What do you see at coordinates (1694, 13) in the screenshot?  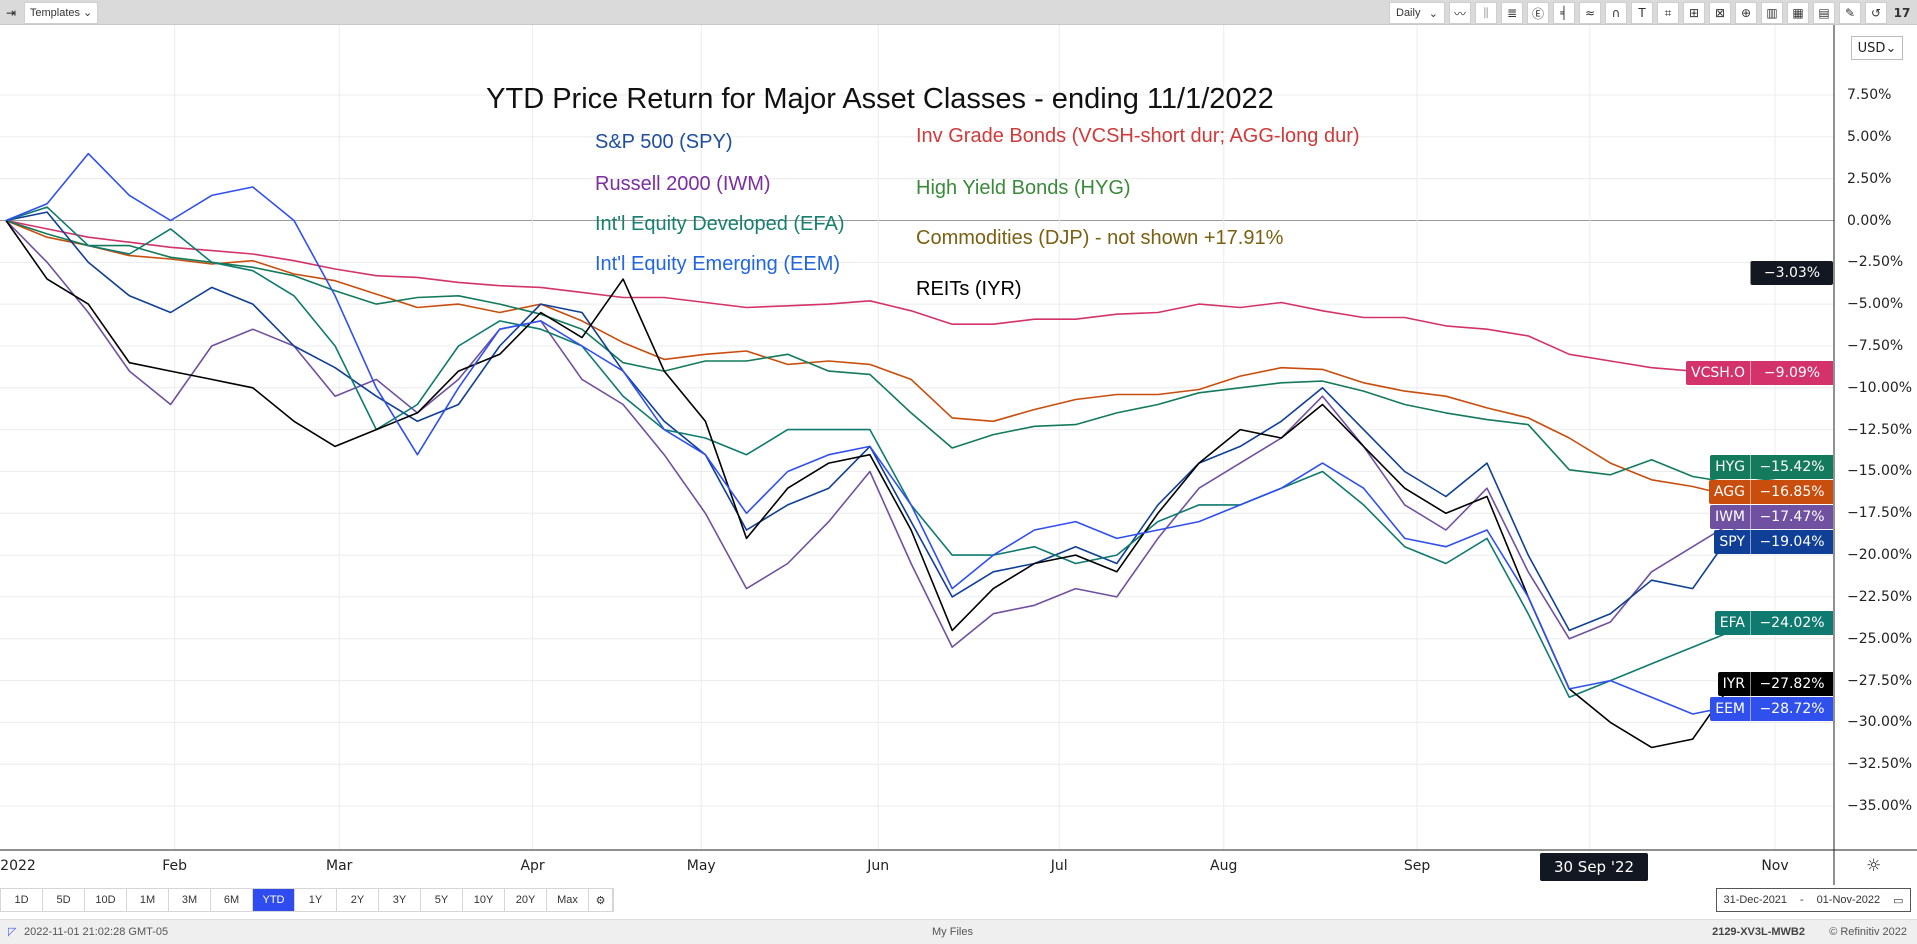 I see `measure-icon: ⊞` at bounding box center [1694, 13].